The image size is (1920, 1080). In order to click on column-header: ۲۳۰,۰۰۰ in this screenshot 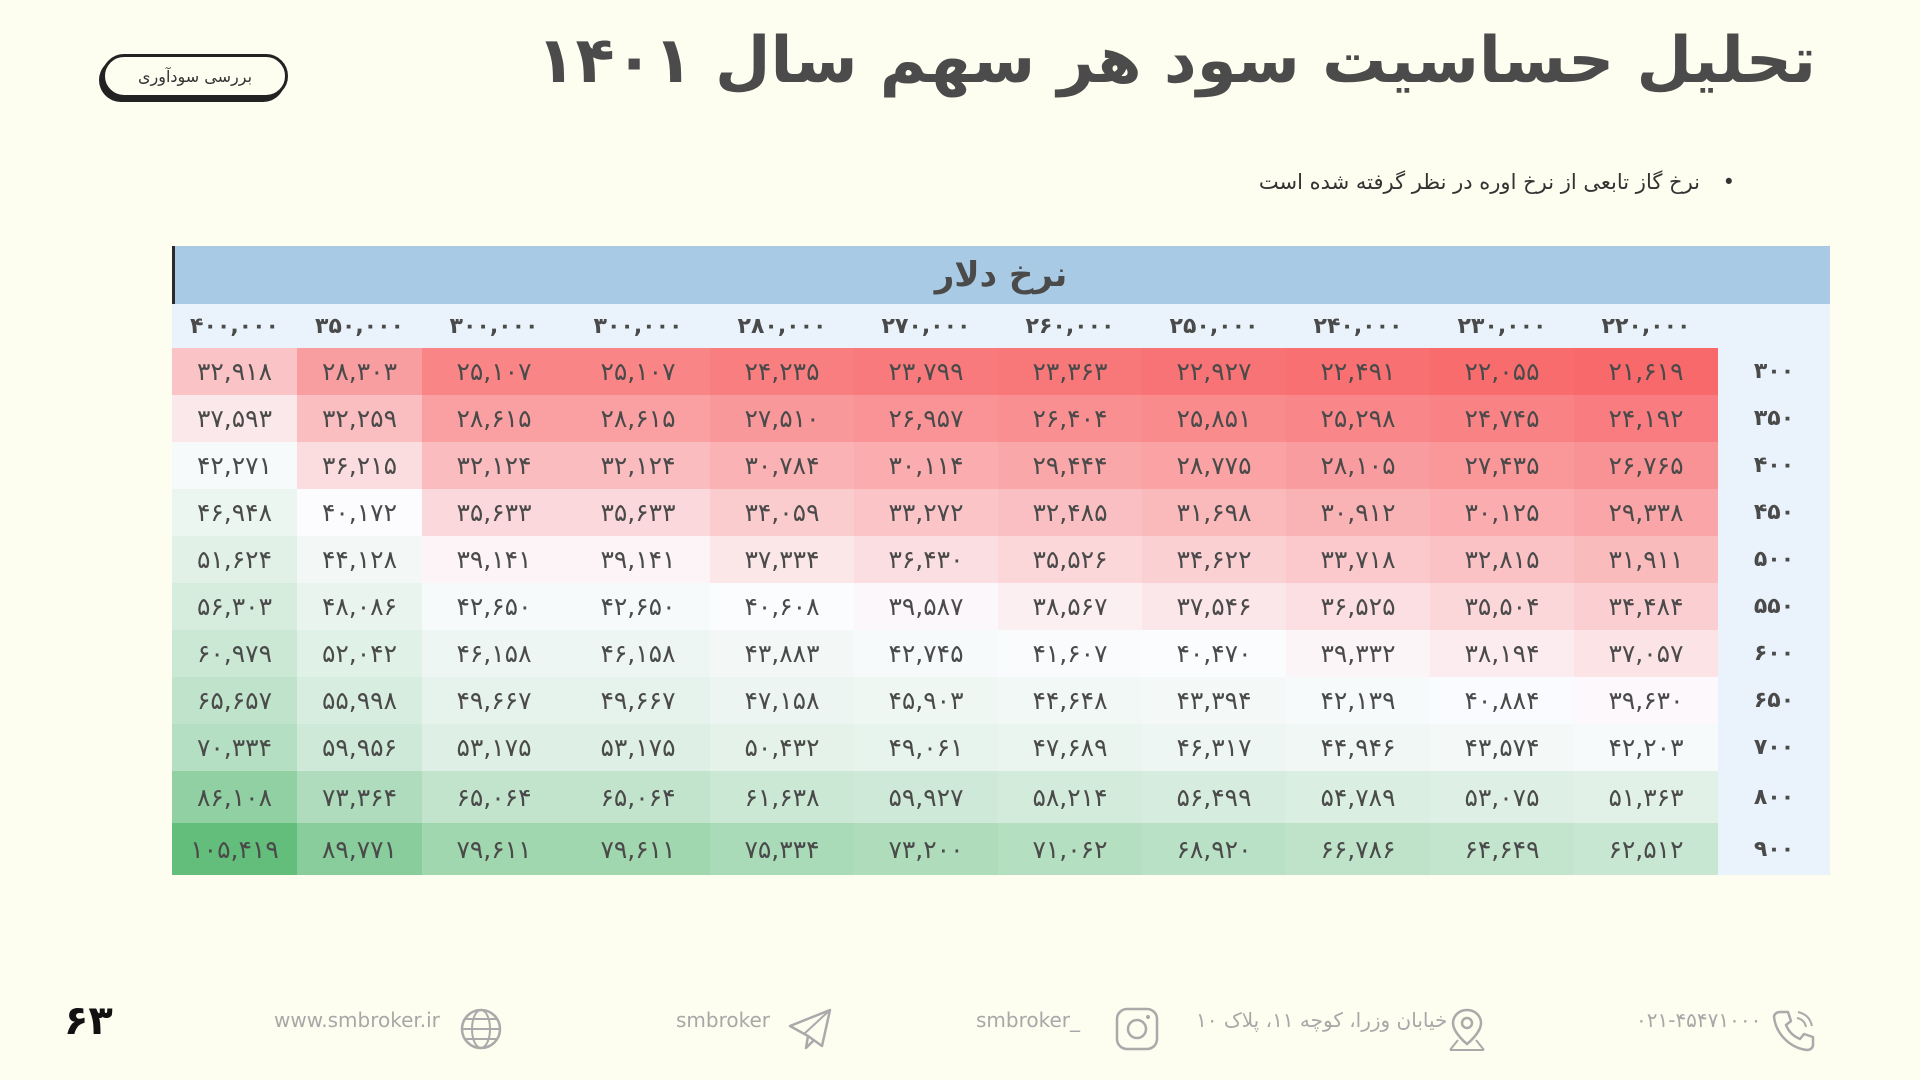, I will do `click(1502, 326)`.